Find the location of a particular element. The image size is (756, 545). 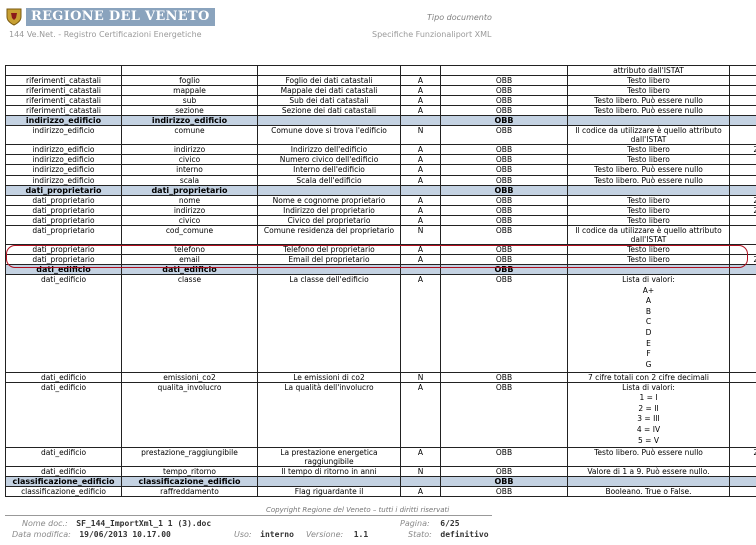

spec-title: Specifiche Funzionaliport XML is located at coordinates (432, 34).